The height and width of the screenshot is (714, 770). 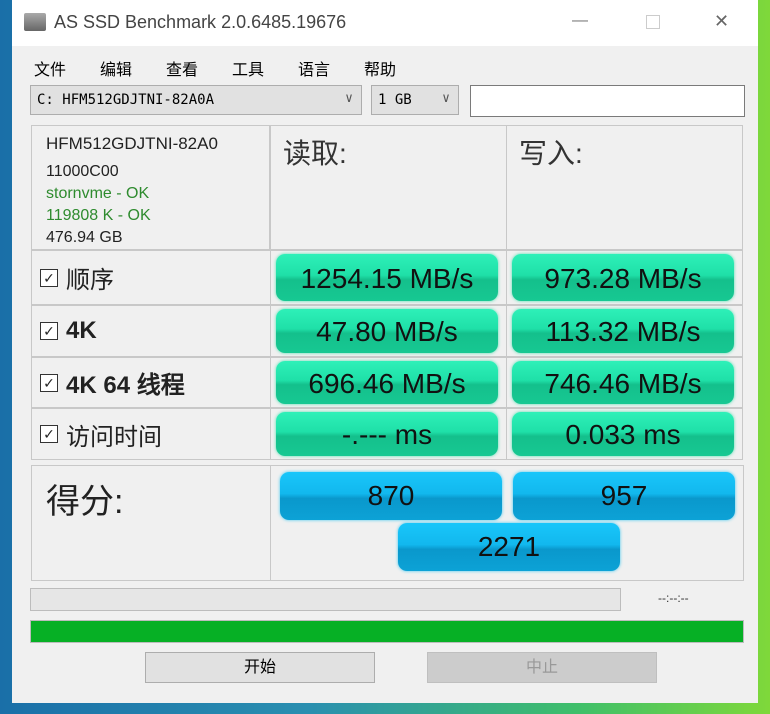 I want to click on row-label: 4K, so click(x=81, y=330).